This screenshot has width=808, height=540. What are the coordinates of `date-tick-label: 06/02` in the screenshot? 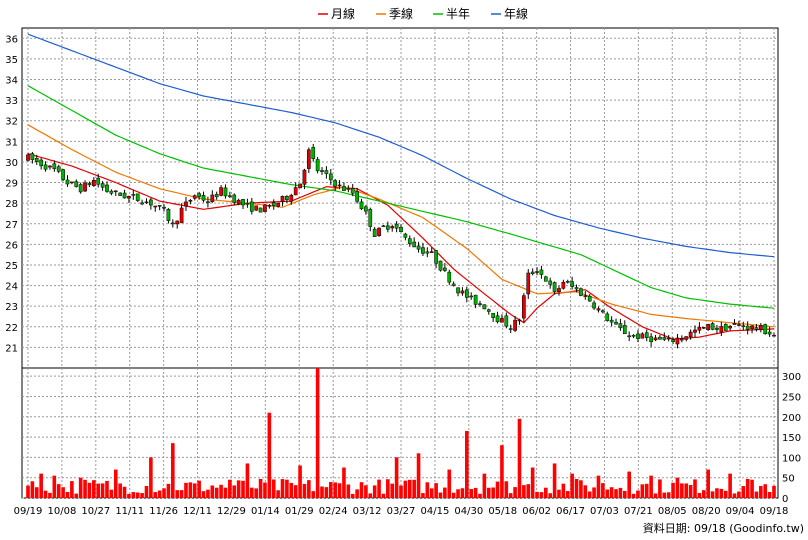 It's located at (536, 511).